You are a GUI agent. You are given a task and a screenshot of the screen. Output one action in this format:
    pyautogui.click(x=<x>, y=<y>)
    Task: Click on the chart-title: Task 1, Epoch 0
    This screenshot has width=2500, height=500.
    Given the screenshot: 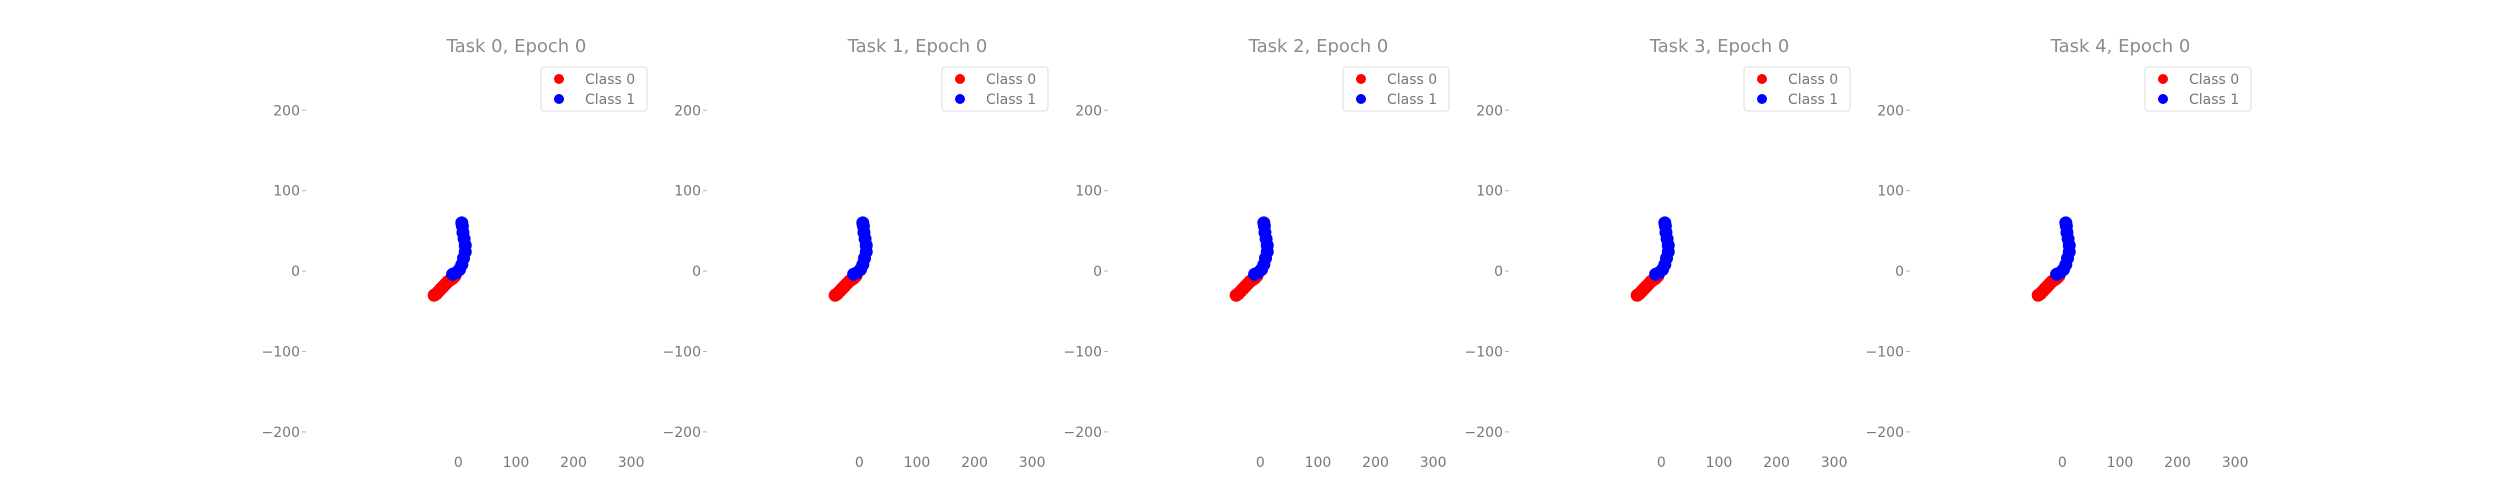 What is the action you would take?
    pyautogui.click(x=917, y=46)
    